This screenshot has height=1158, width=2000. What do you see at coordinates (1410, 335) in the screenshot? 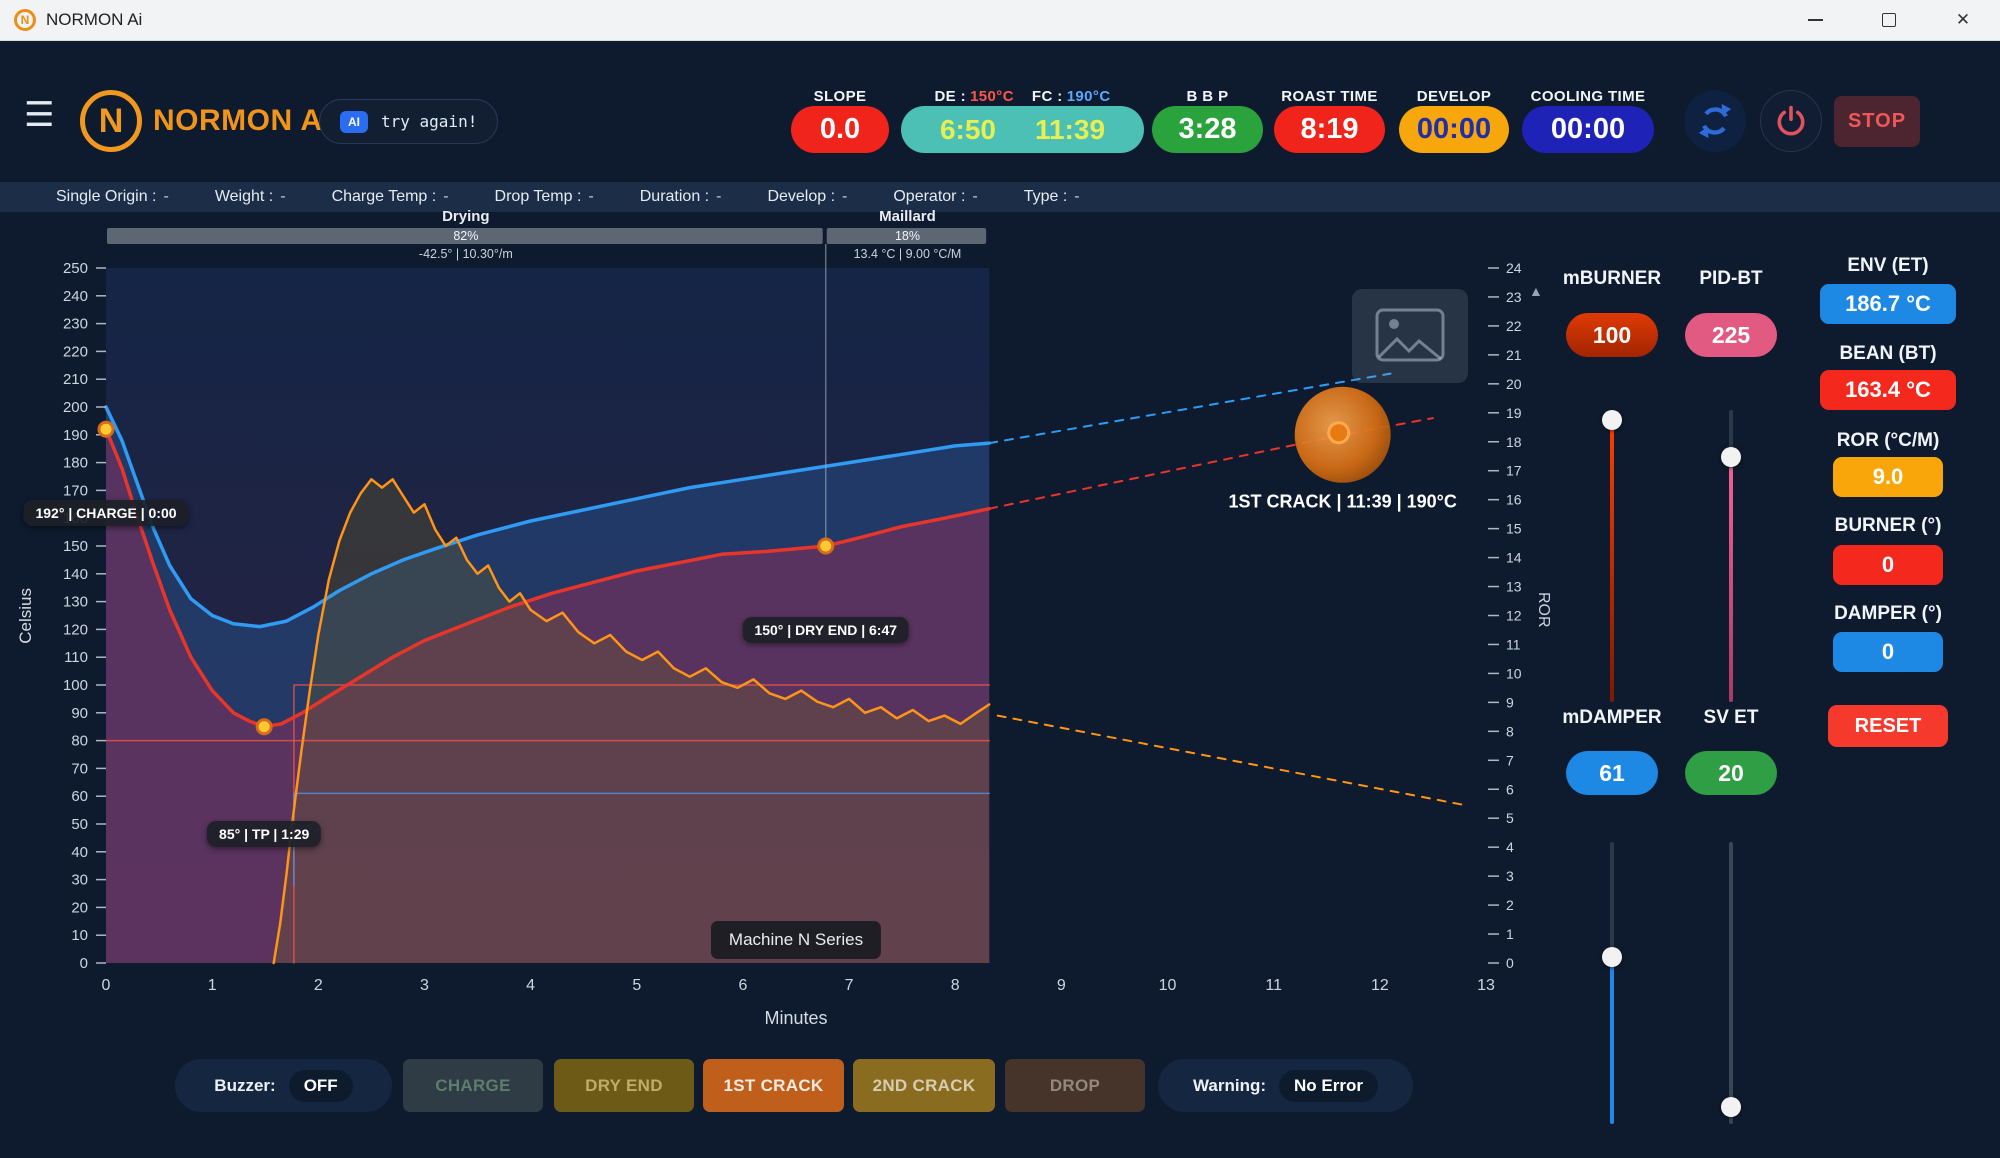
I see `image-placeholder-frame` at bounding box center [1410, 335].